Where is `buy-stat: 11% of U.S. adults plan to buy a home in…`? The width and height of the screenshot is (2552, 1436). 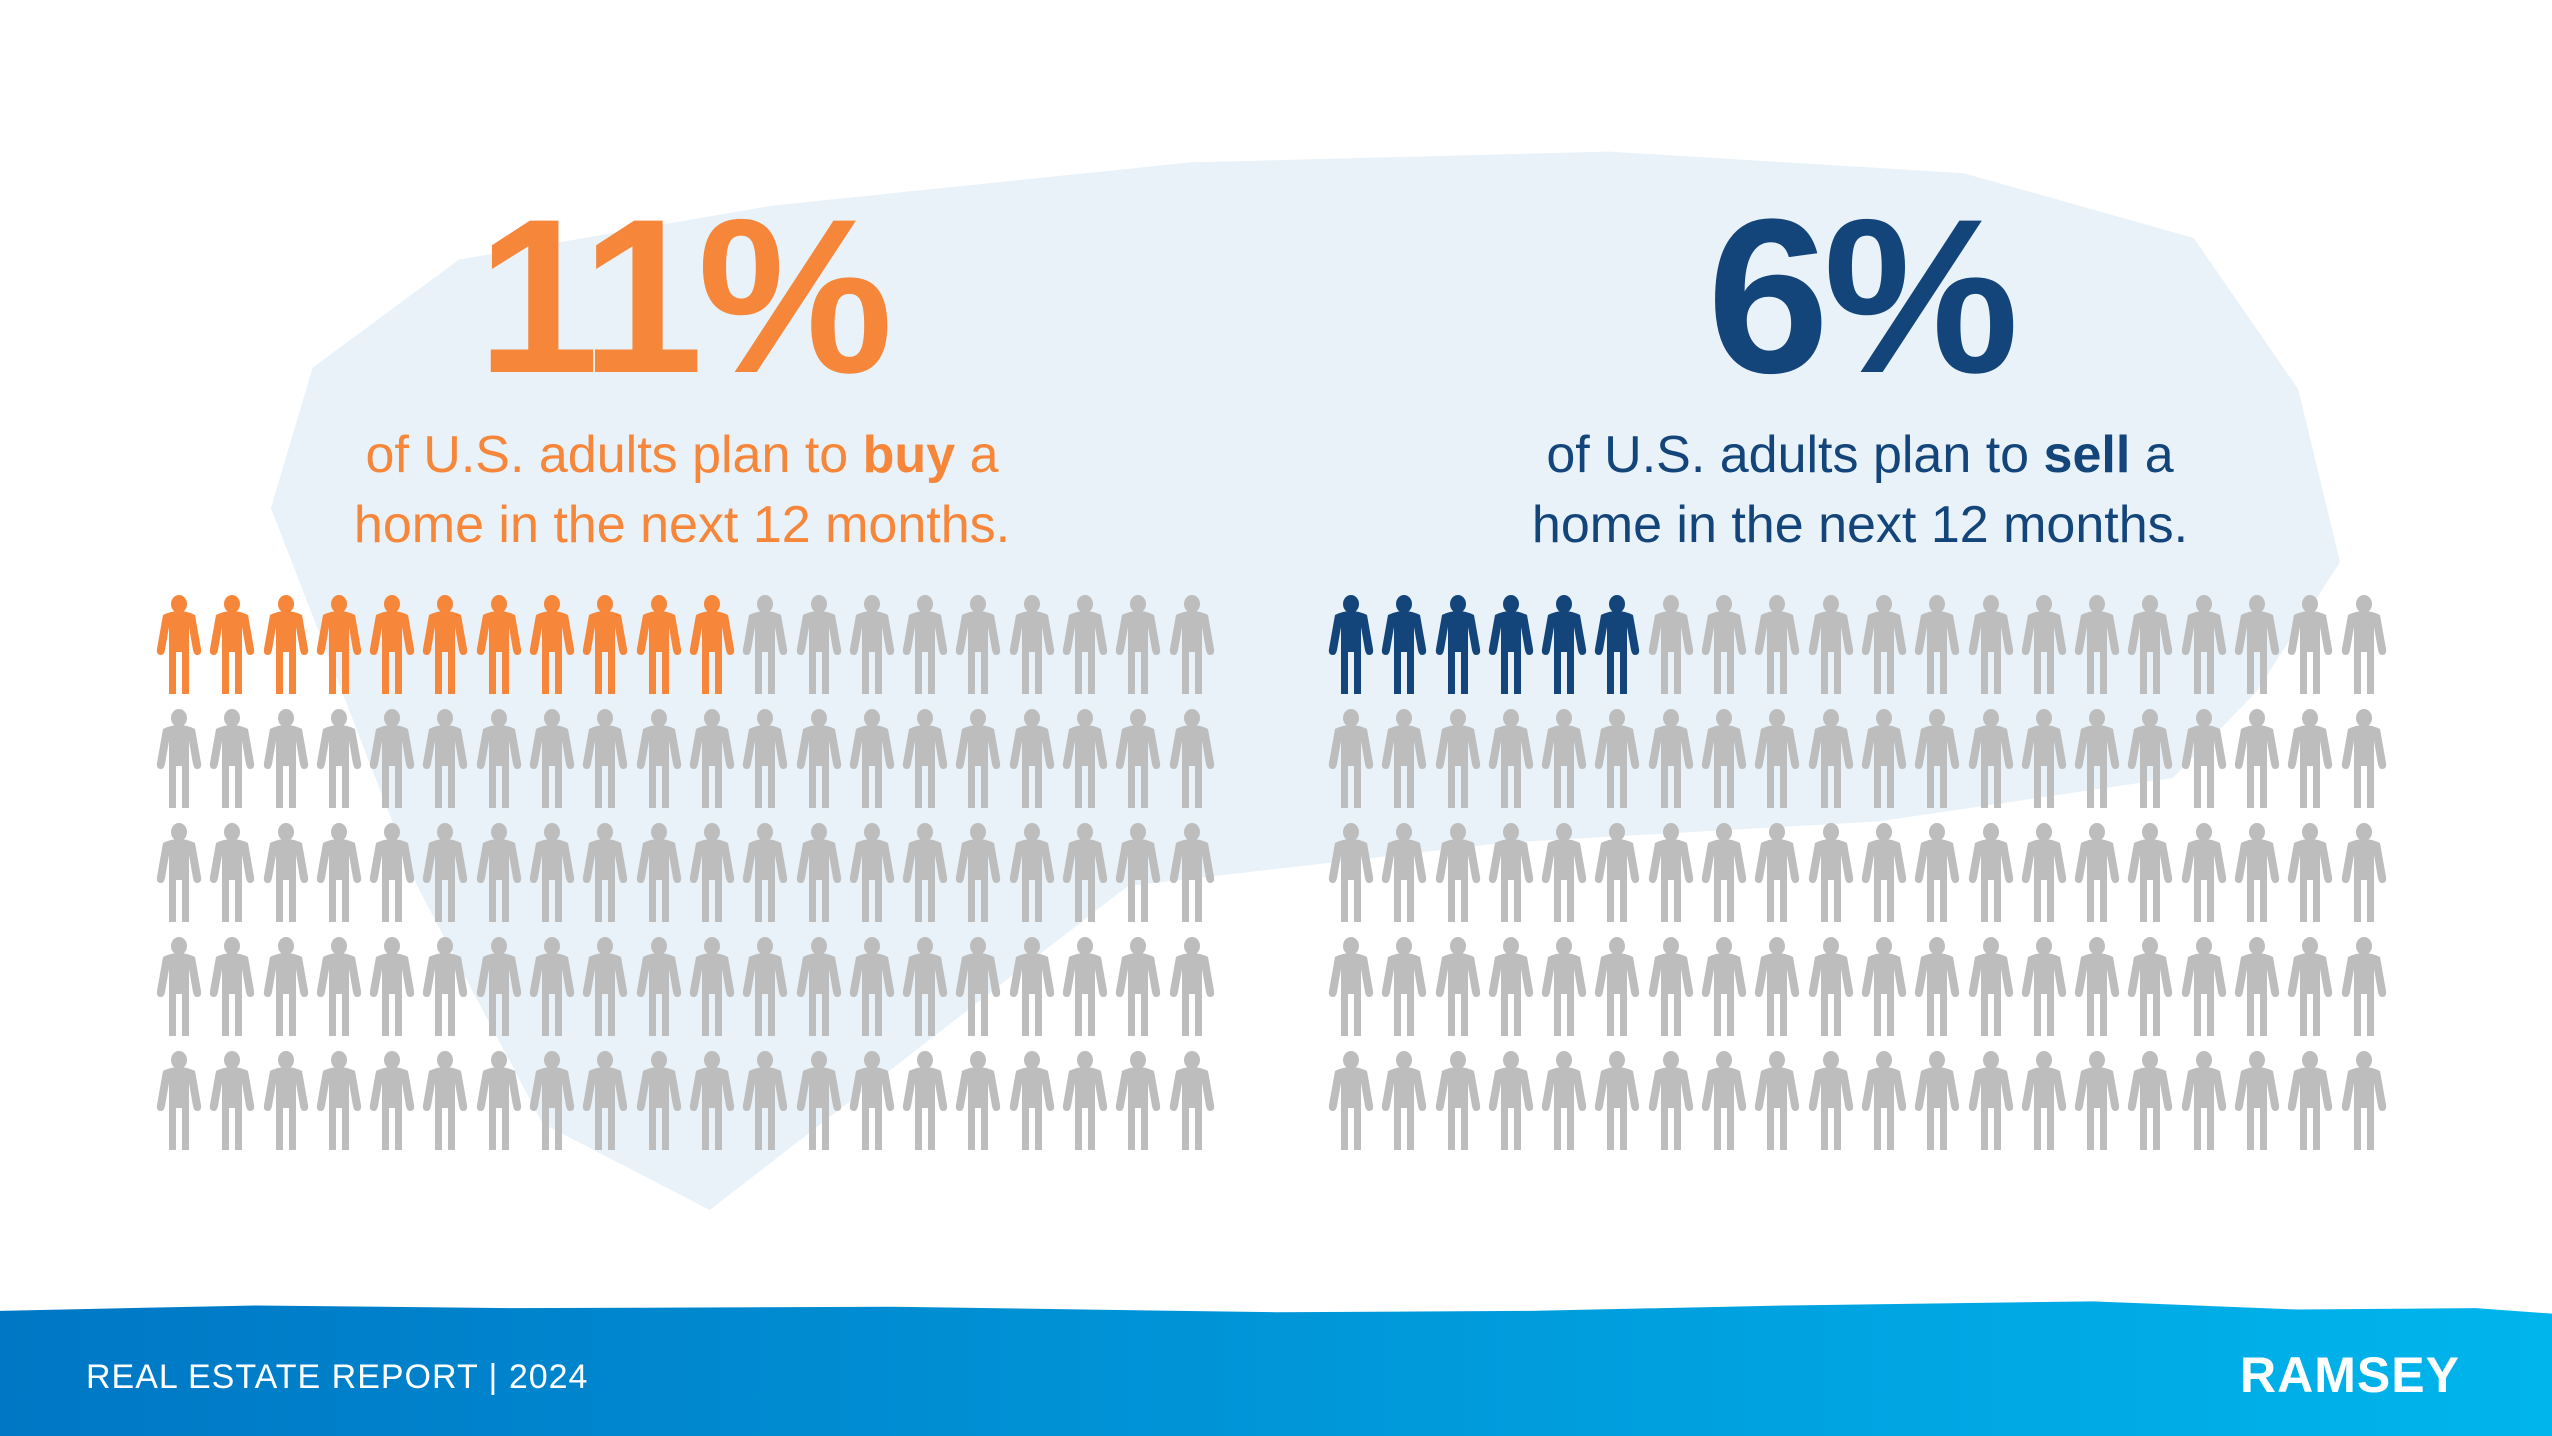 buy-stat: 11% of U.S. adults plan to buy a home in… is located at coordinates (682, 373).